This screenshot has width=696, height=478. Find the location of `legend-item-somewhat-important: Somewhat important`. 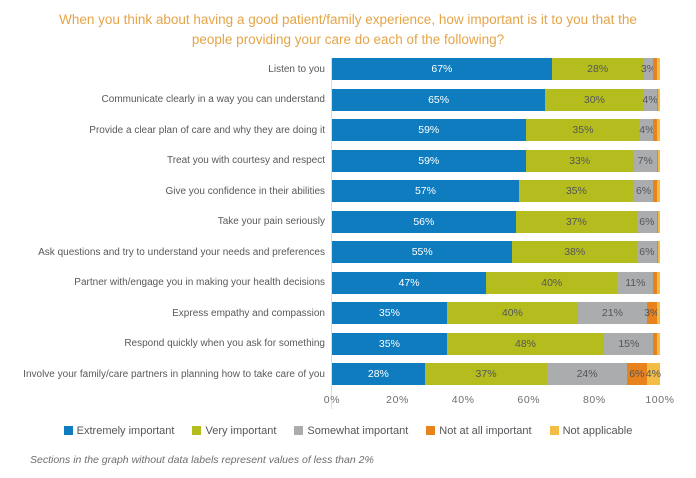

legend-item-somewhat-important: Somewhat important is located at coordinates (351, 431).